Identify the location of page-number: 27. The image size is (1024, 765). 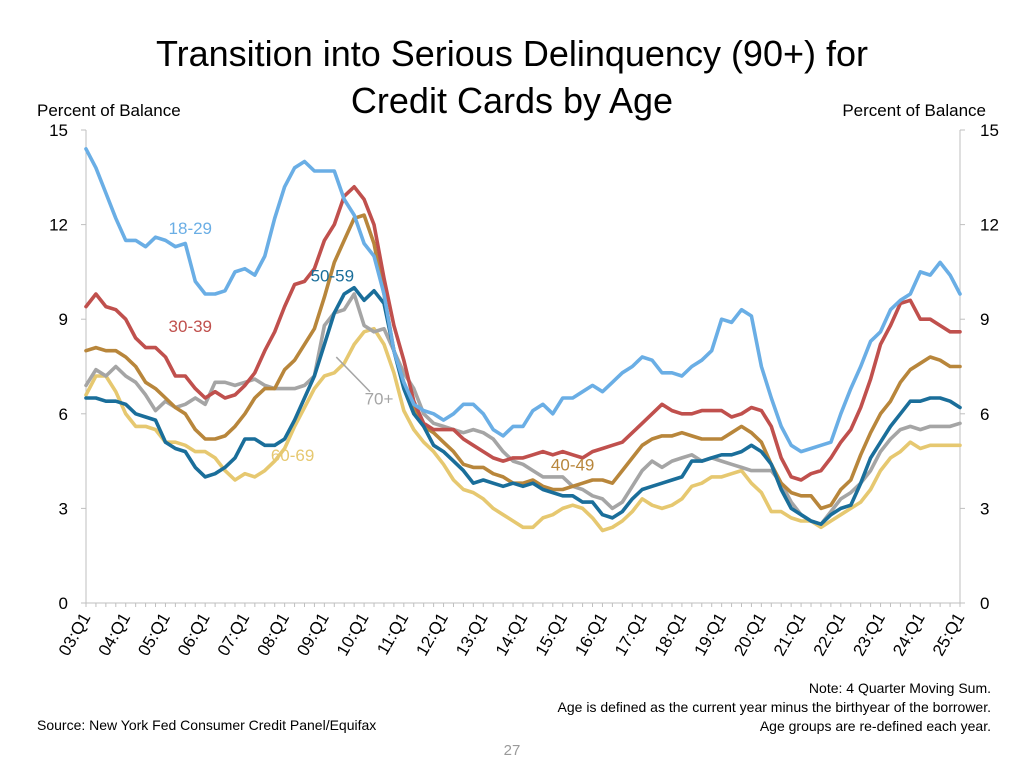
(512, 750).